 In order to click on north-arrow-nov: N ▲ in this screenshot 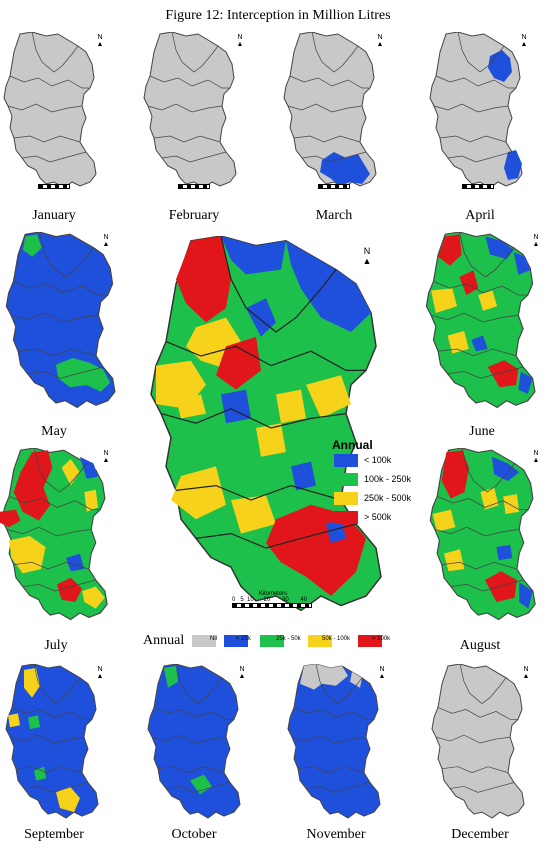, I will do `click(382, 673)`.